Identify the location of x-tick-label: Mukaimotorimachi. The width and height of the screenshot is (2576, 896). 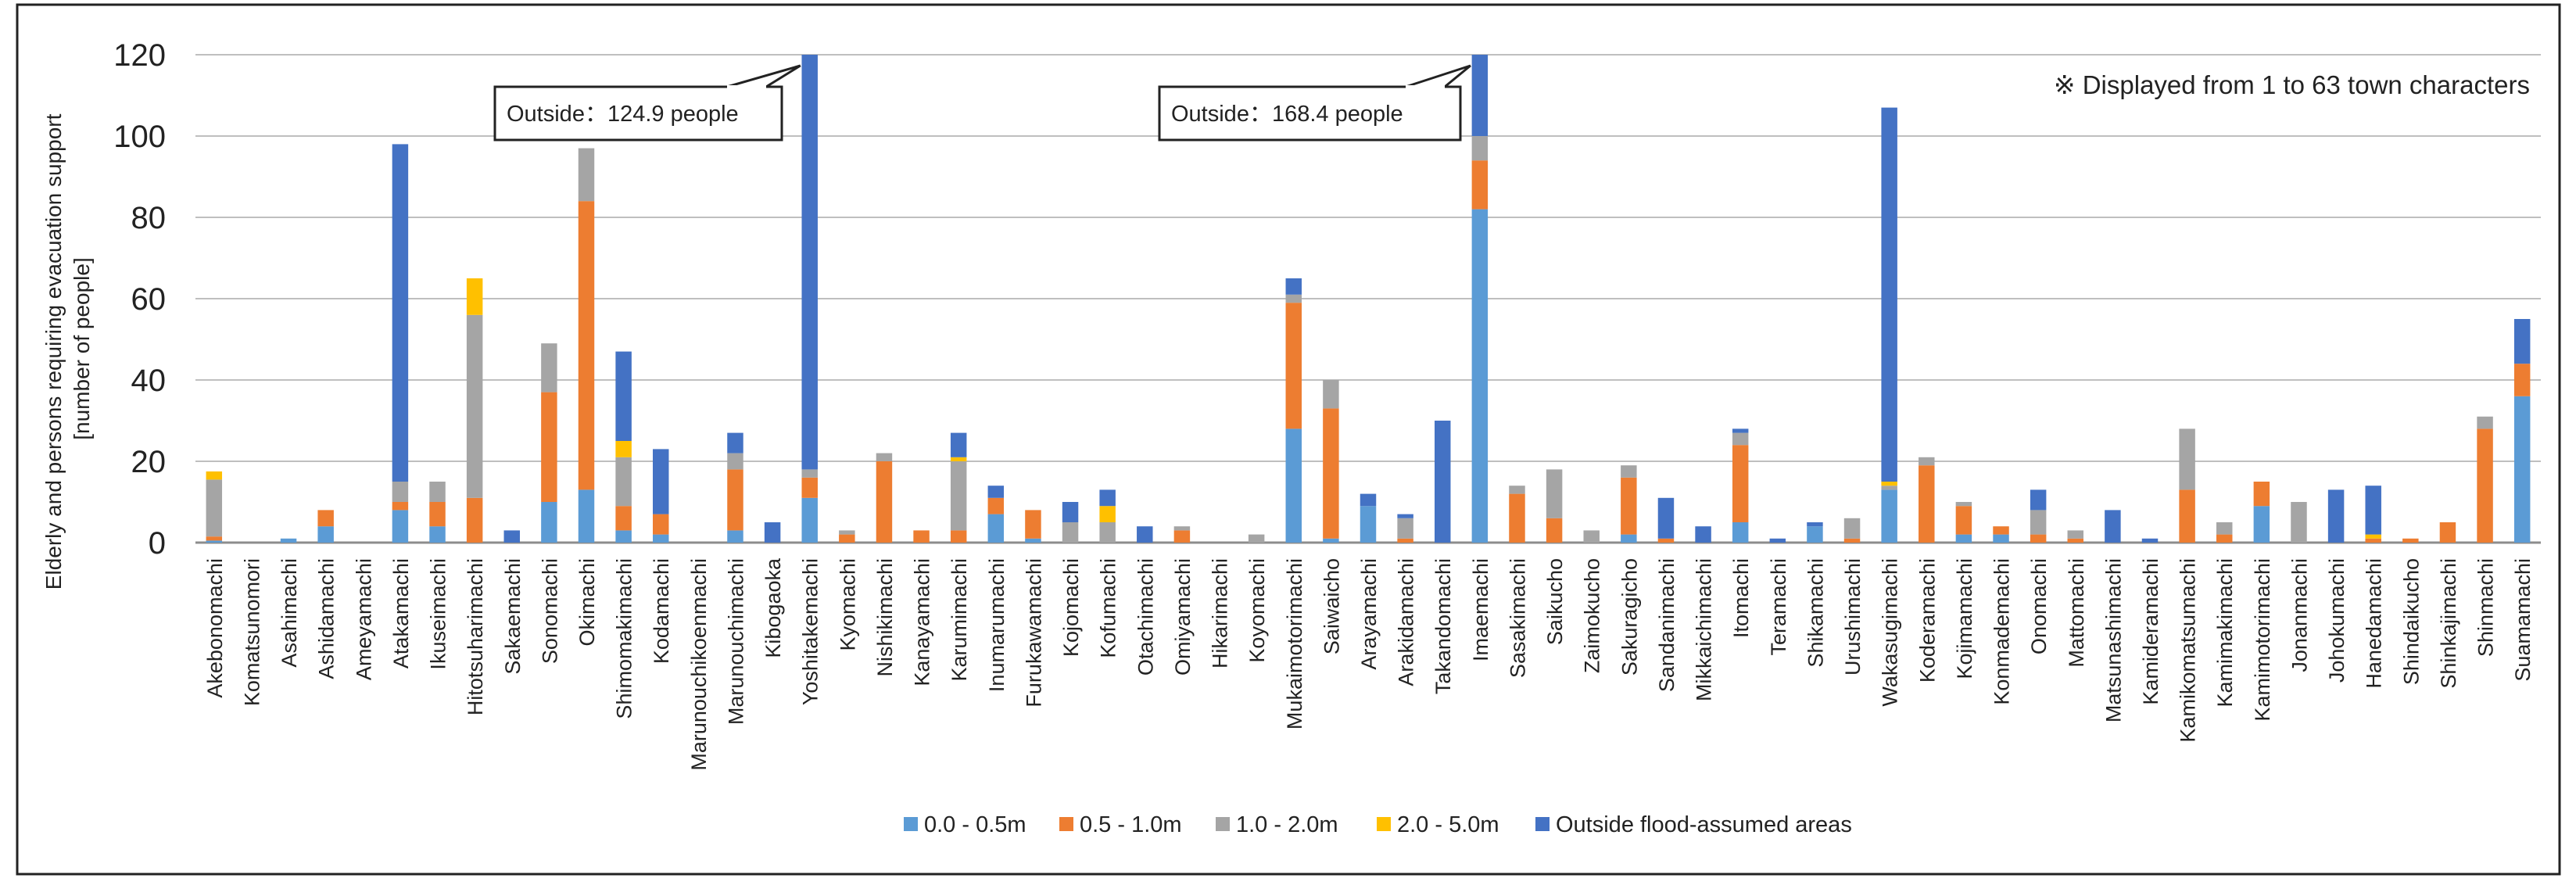
(1294, 643).